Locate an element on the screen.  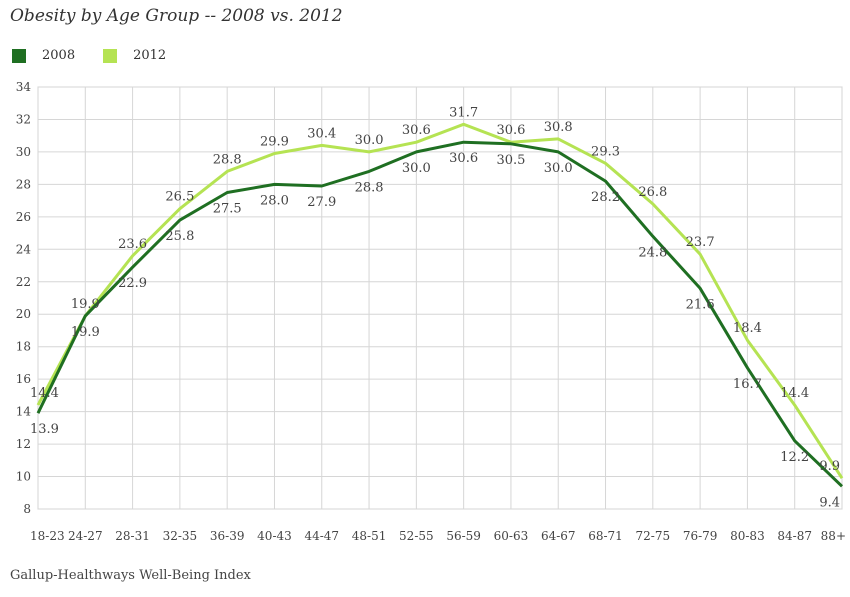
data-label-2012: 23.6 is located at coordinates (132, 244).